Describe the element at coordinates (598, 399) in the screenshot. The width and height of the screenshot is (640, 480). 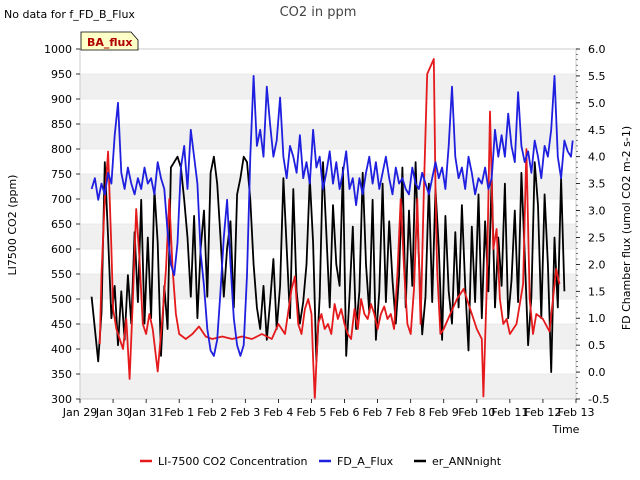
I see `y2-tick-label: -0.5` at that location.